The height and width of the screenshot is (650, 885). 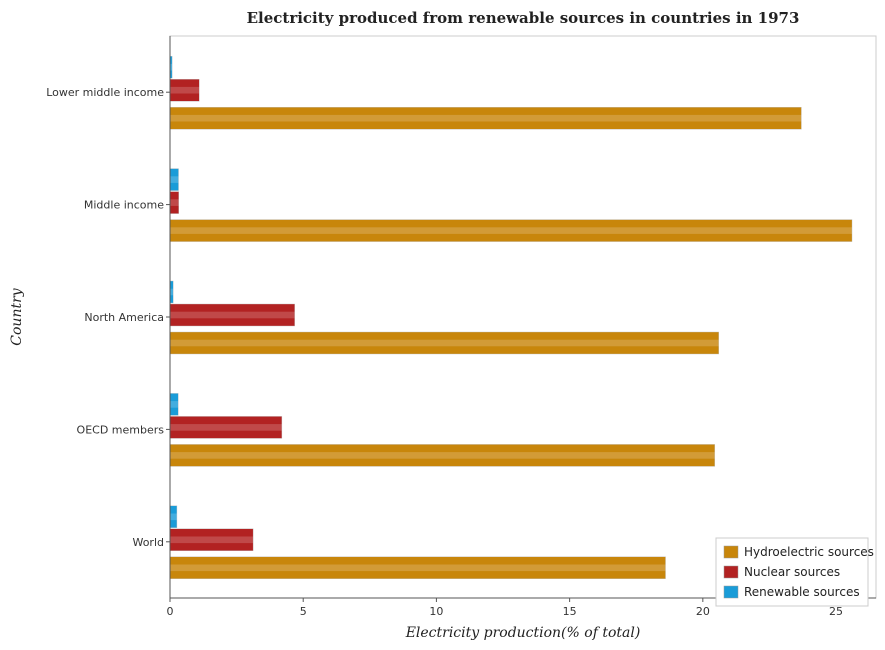 I want to click on x-tick-label: 5, so click(x=303, y=611).